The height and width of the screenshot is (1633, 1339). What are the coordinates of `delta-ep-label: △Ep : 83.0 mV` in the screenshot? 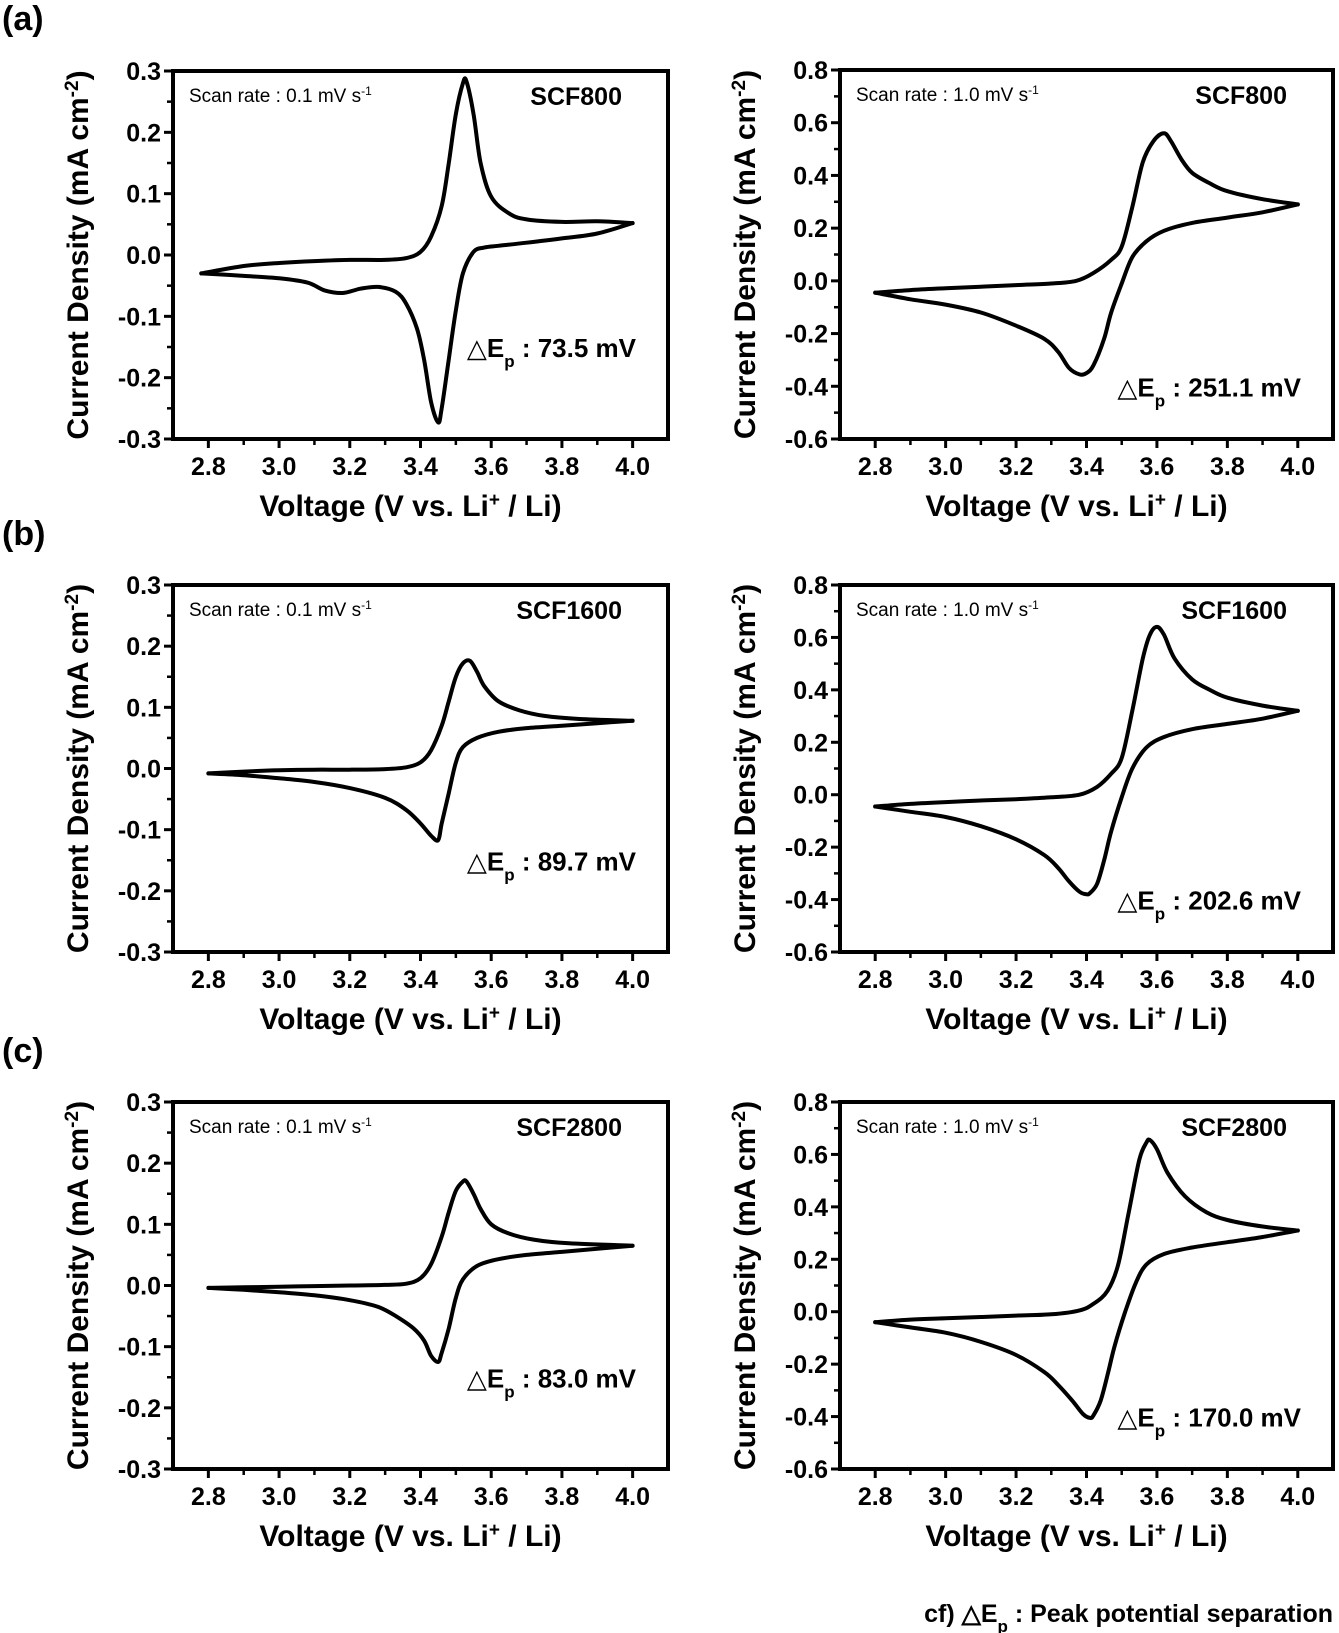 It's located at (552, 1382).